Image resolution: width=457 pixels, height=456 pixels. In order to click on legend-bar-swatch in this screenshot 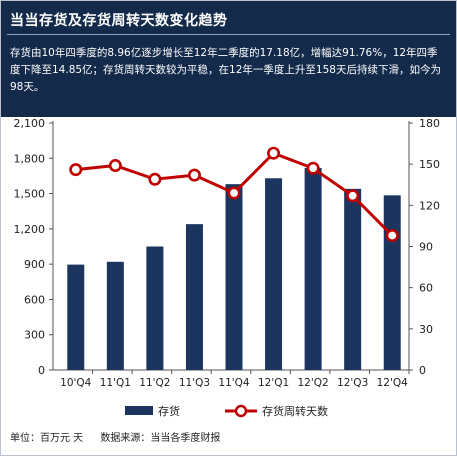, I will do `click(139, 410)`.